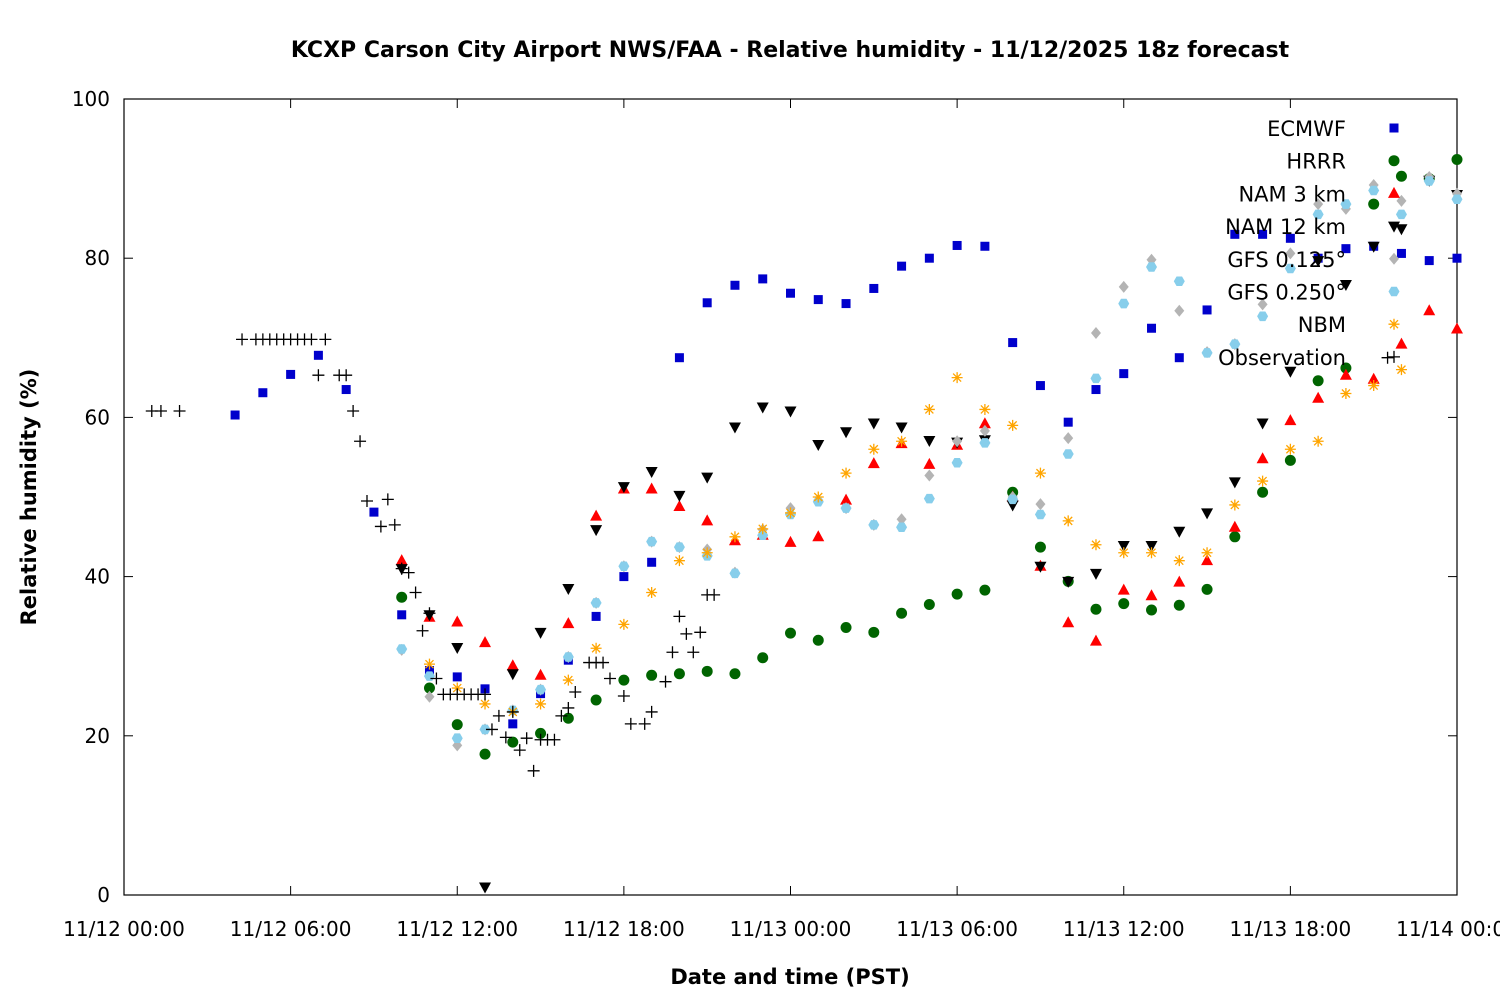  What do you see at coordinates (103, 895) in the screenshot?
I see `y-tick-label: 0` at bounding box center [103, 895].